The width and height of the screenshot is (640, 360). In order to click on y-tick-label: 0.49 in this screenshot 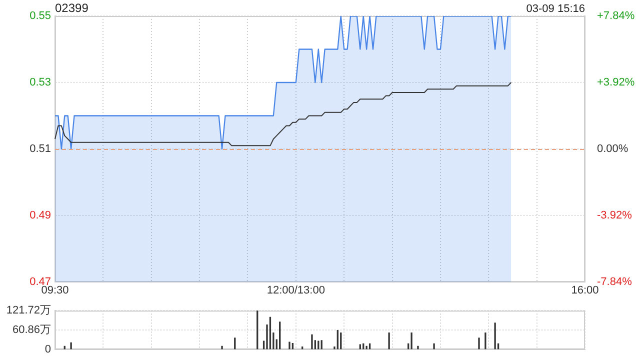, I will do `click(40, 216)`.